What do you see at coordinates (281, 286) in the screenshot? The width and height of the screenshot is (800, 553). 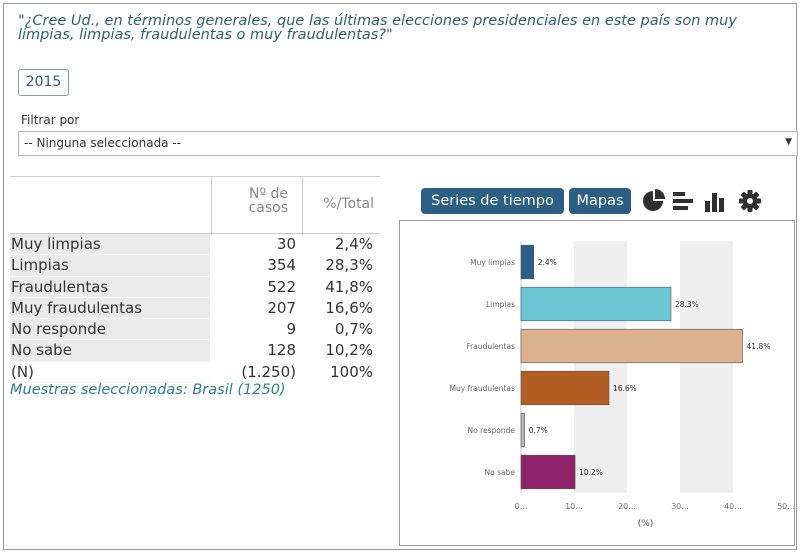 I see `row-cases: 522` at bounding box center [281, 286].